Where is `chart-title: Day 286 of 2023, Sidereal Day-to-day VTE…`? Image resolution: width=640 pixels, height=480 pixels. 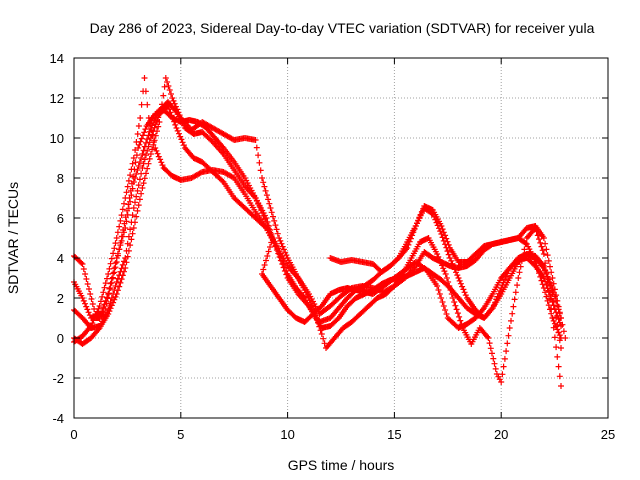
chart-title: Day 286 of 2023, Sidereal Day-to-day VTE… is located at coordinates (342, 28).